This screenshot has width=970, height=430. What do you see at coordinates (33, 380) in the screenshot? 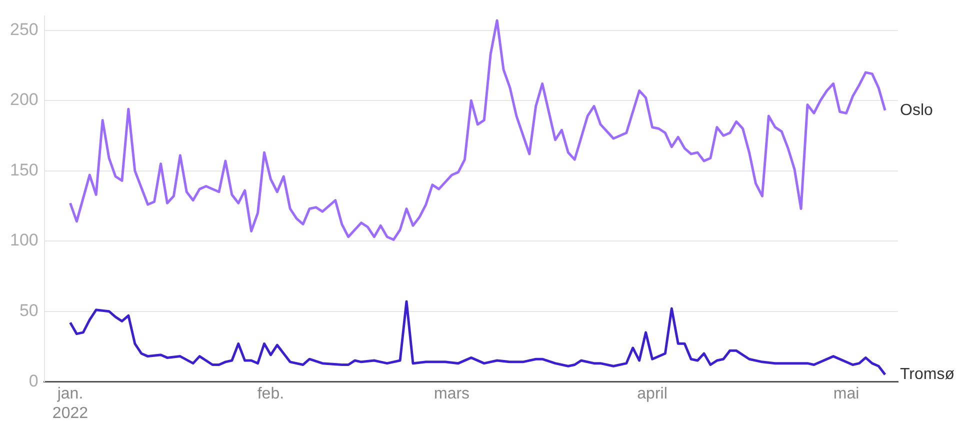
I see `y-tick-label: 0` at bounding box center [33, 380].